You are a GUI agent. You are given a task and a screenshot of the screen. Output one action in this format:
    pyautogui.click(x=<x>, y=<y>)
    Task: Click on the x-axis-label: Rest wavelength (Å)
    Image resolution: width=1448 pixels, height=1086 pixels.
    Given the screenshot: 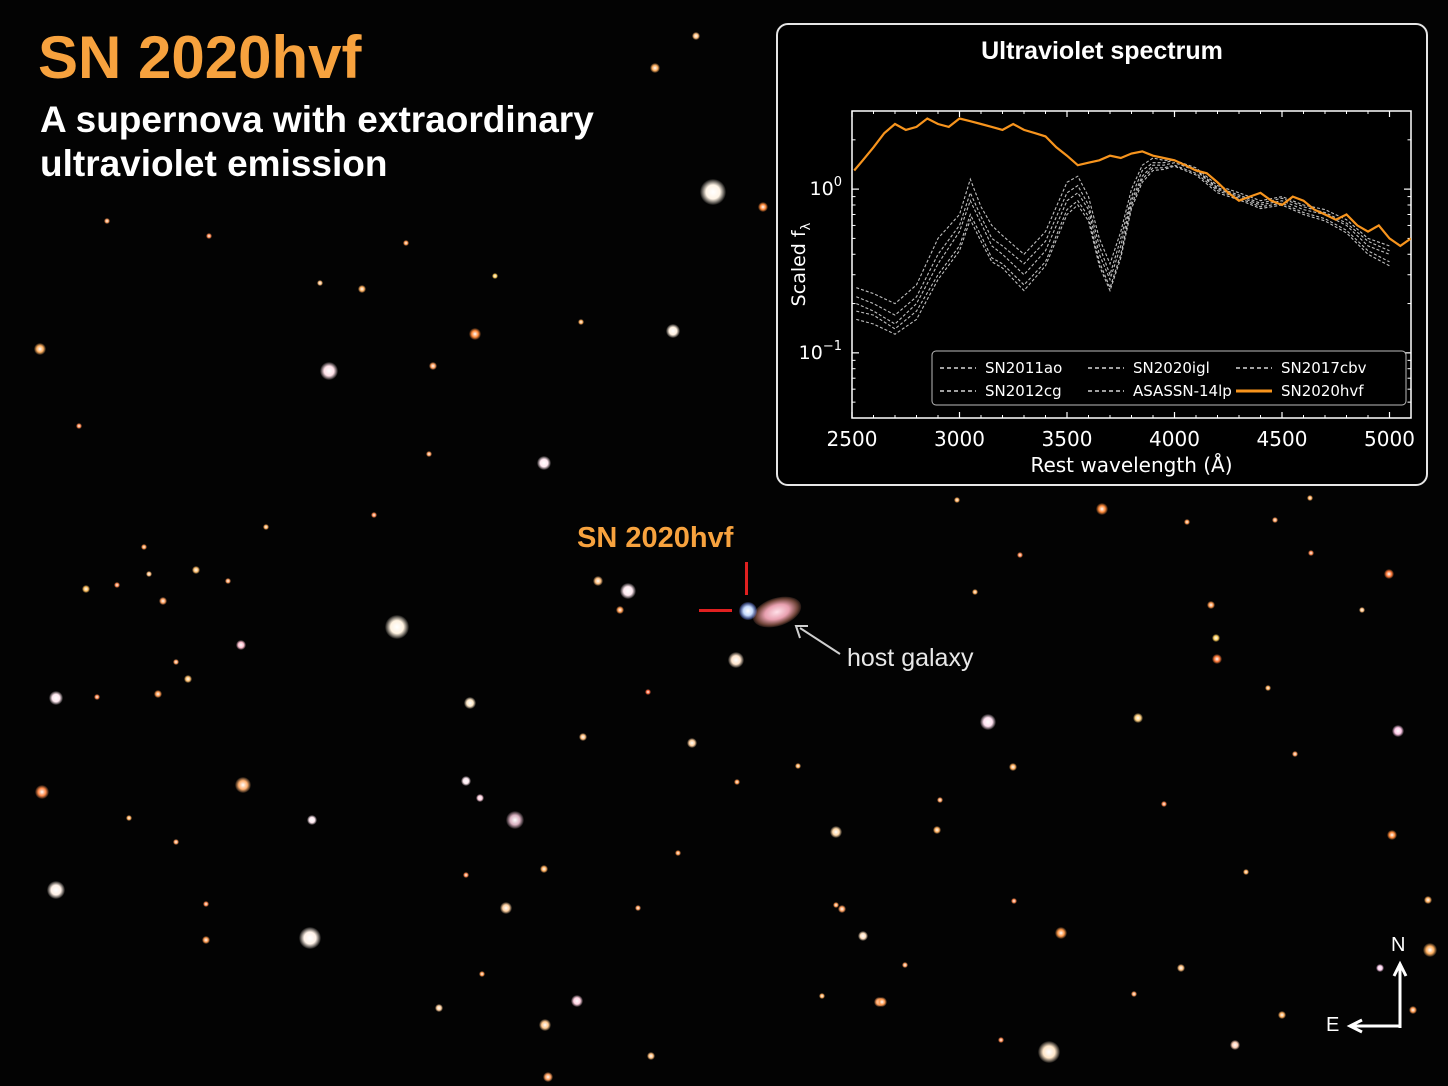 What is the action you would take?
    pyautogui.click(x=1131, y=465)
    